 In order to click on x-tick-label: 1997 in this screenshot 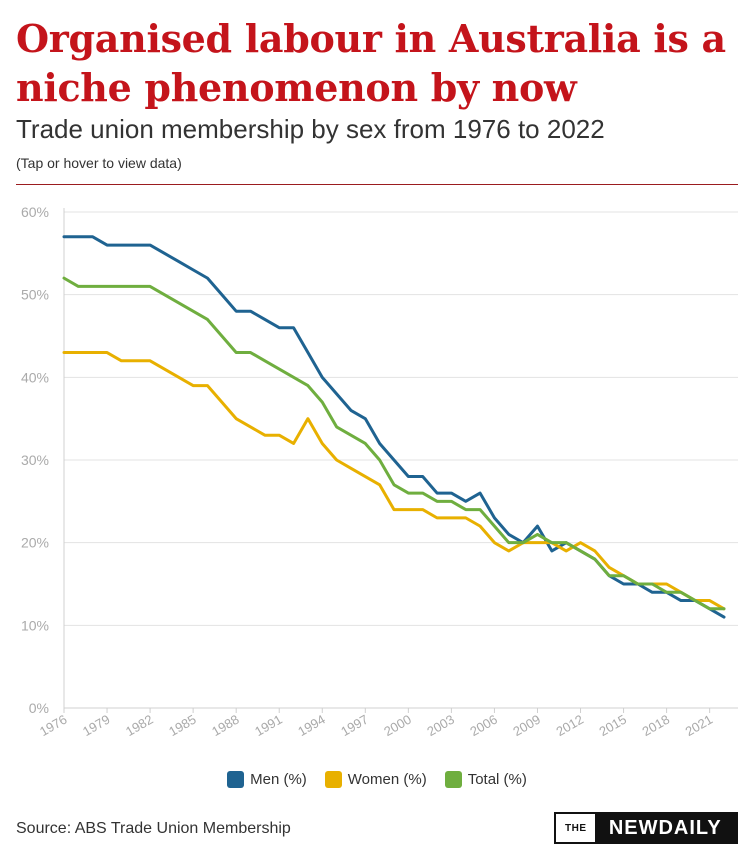, I will do `click(354, 725)`.